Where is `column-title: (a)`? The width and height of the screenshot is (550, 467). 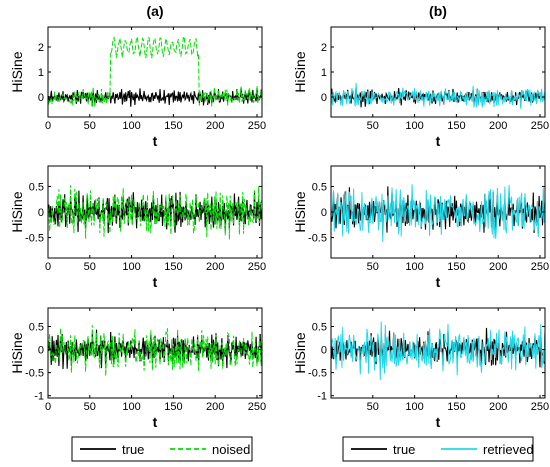
column-title: (a) is located at coordinates (154, 11).